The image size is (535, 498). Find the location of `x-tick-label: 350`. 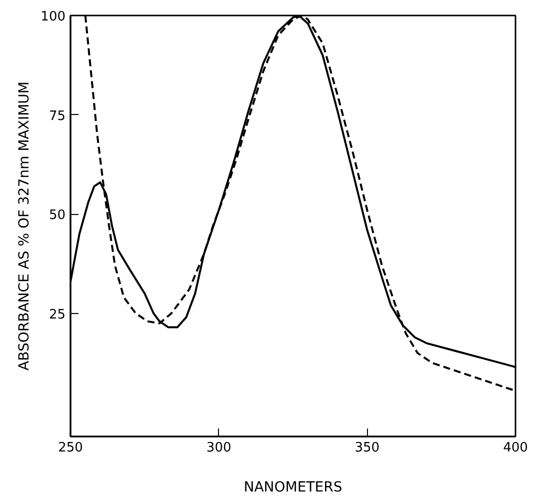

x-tick-label: 350 is located at coordinates (367, 448).